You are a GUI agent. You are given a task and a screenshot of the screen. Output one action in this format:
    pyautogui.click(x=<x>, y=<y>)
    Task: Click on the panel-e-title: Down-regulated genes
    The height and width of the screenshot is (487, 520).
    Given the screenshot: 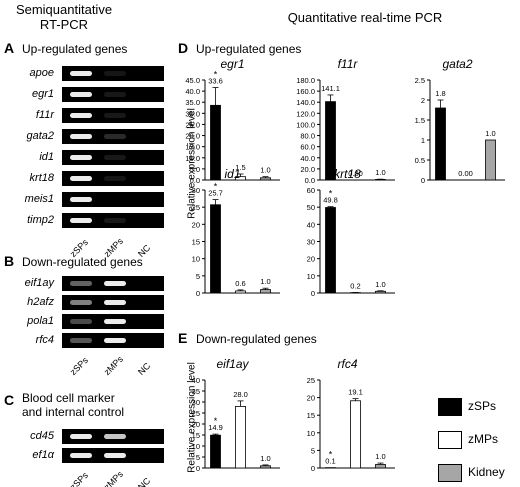 What is the action you would take?
    pyautogui.click(x=256, y=339)
    